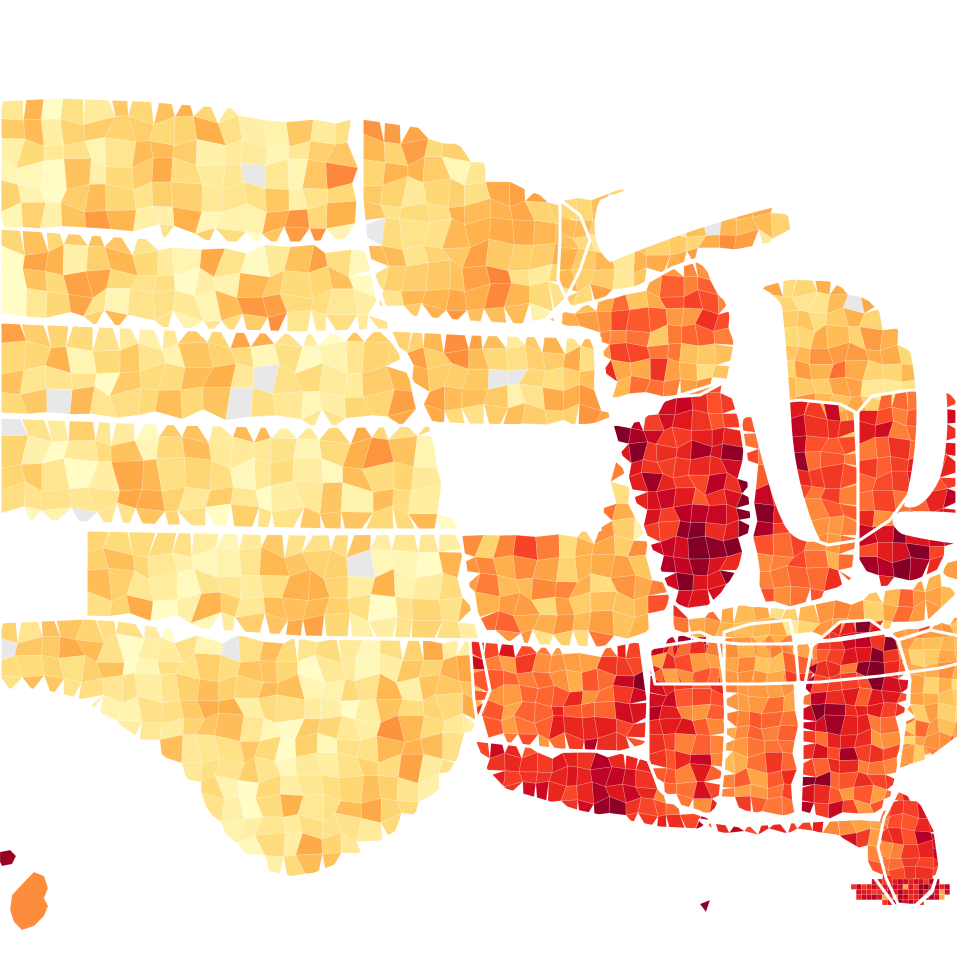 This screenshot has height=957, width=957. What do you see at coordinates (29, 901) in the screenshot?
I see `hawaii-county` at bounding box center [29, 901].